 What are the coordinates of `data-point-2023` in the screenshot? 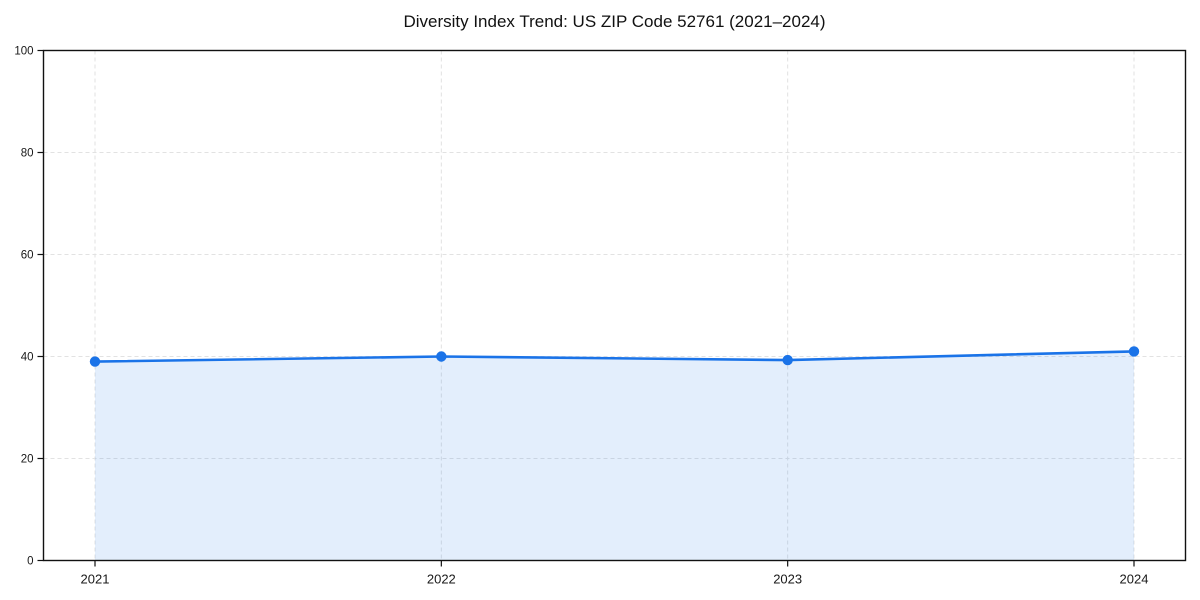 It's located at (787, 360).